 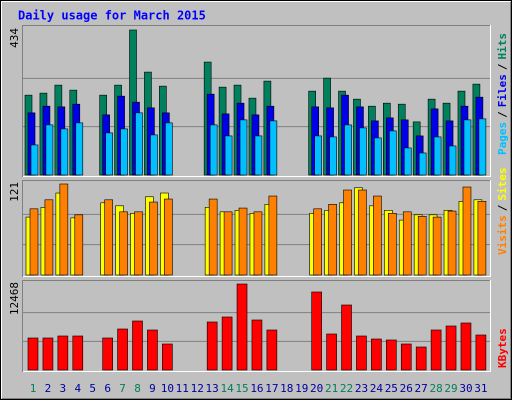 I want to click on x-tick-label: 27, so click(x=421, y=388).